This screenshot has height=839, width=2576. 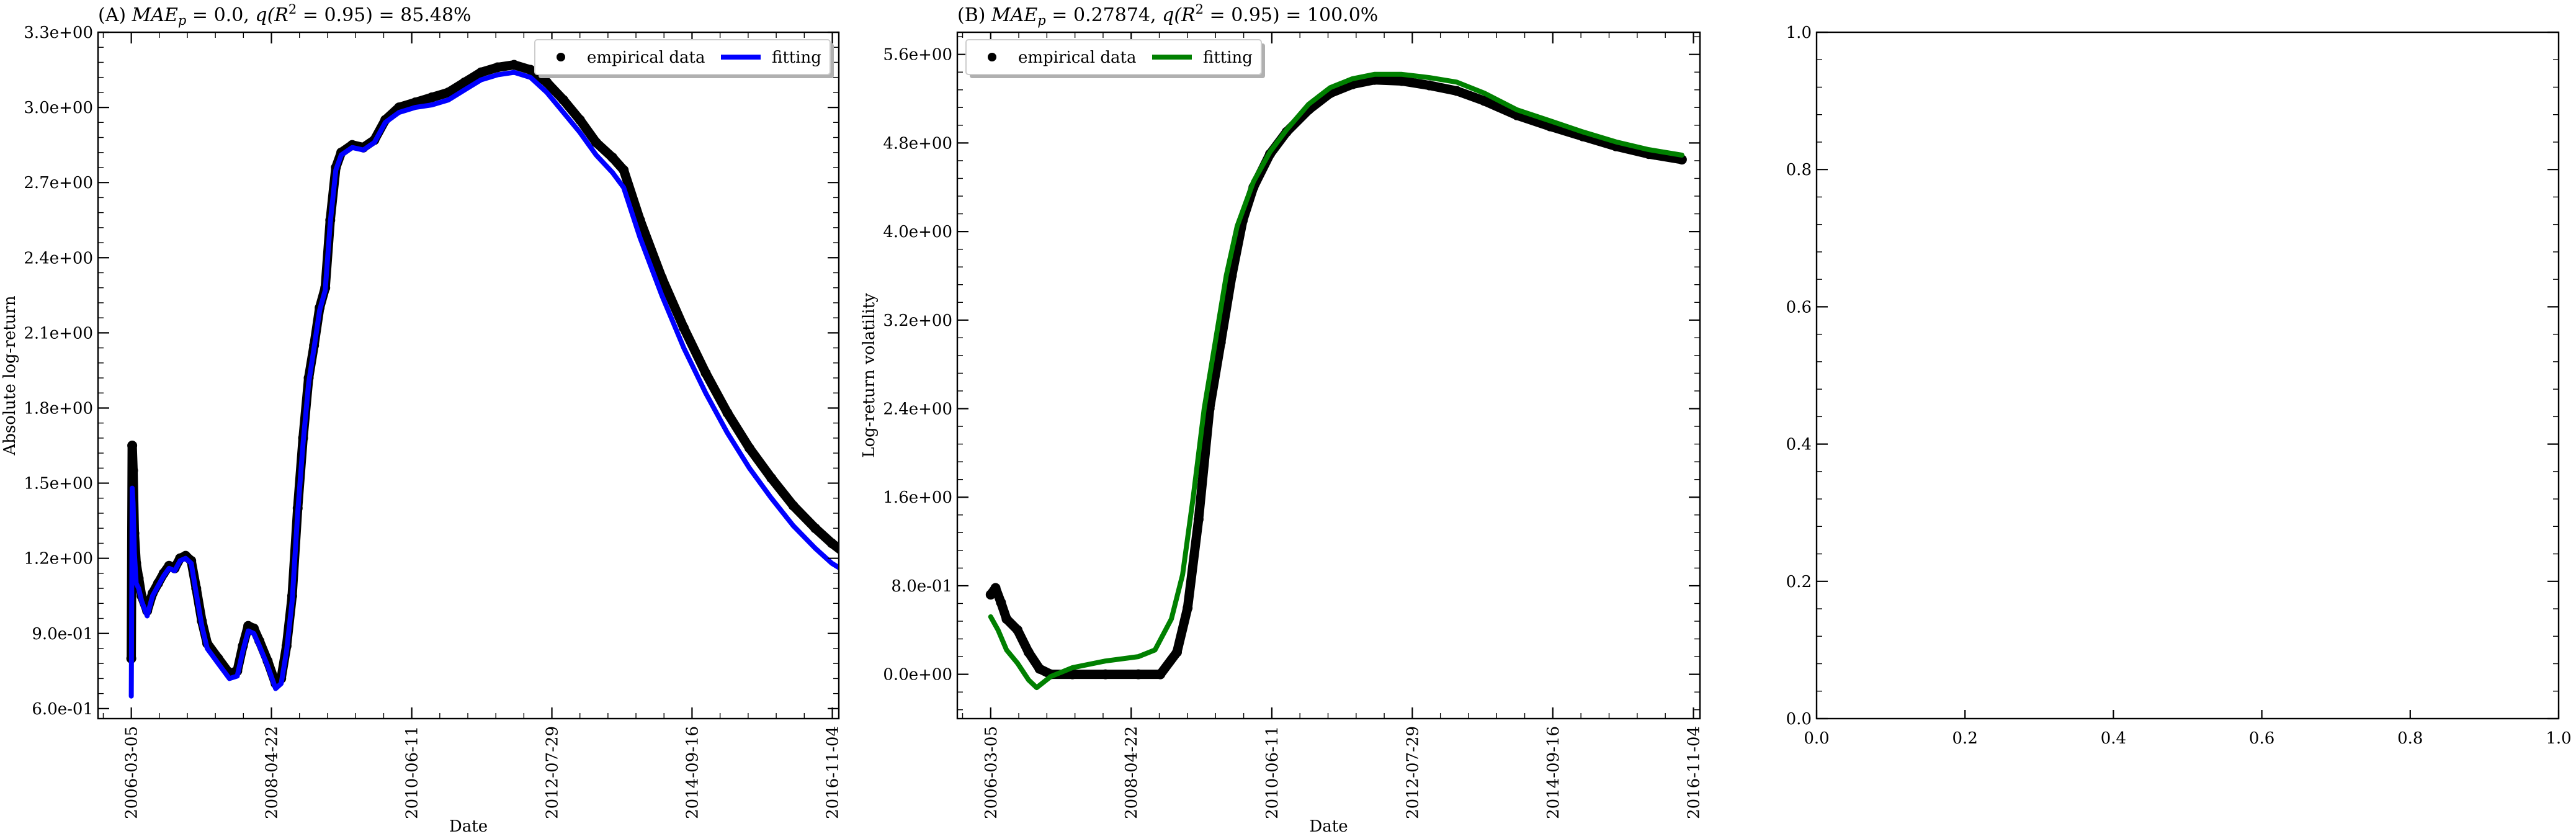 What do you see at coordinates (58, 409) in the screenshot?
I see `y-tick-label: 1.8e+00` at bounding box center [58, 409].